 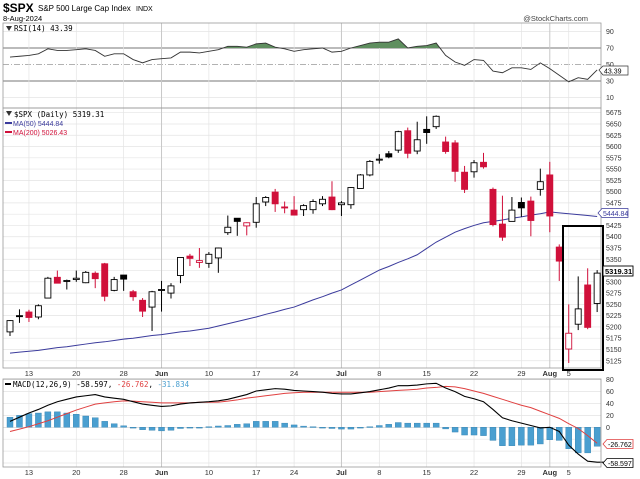 What do you see at coordinates (256, 373) in the screenshot?
I see `date-tick-label: 17` at bounding box center [256, 373].